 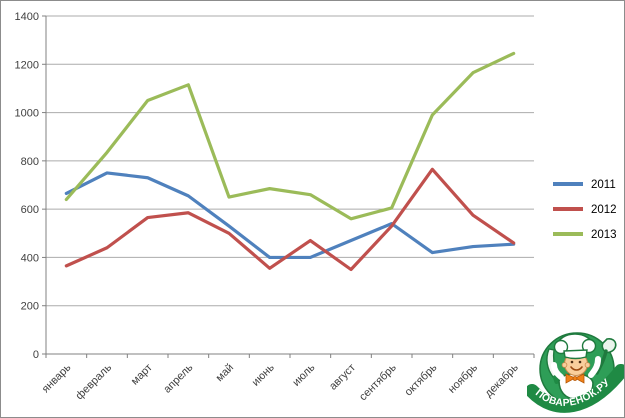 I want to click on x-axis-label: апрель, so click(x=178, y=378).